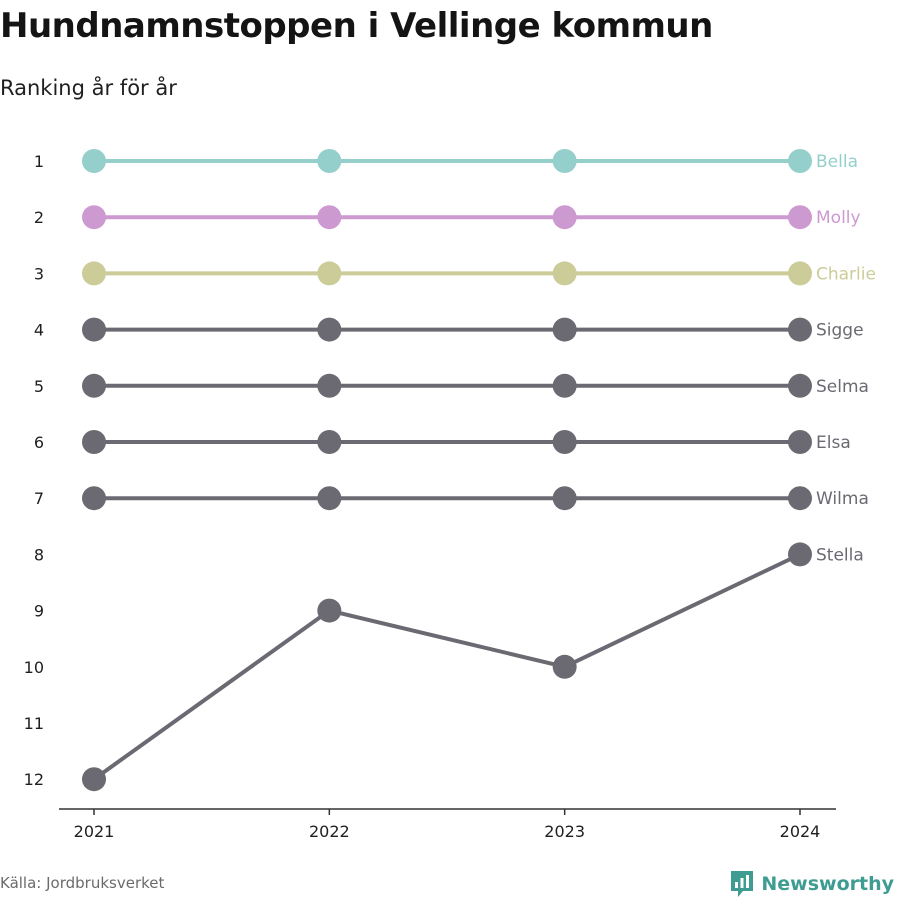 The height and width of the screenshot is (900, 900). Describe the element at coordinates (742, 884) in the screenshot. I see `newsworthy-logo-icon` at that location.